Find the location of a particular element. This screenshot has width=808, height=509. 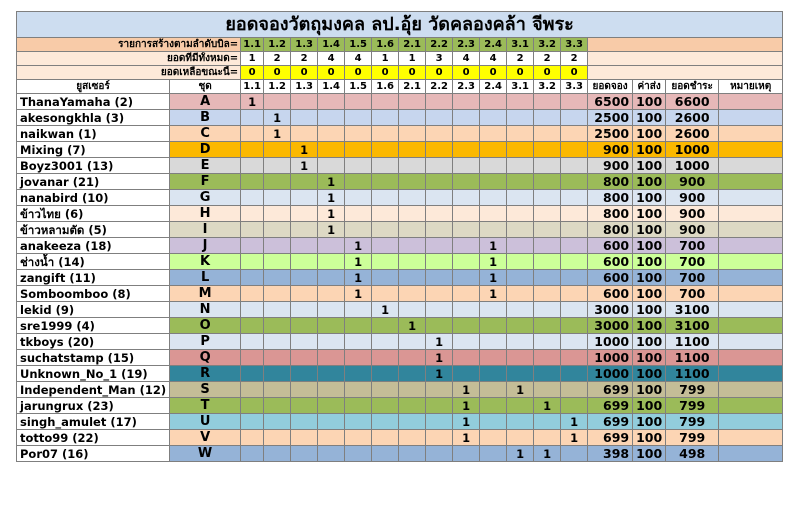

item-remaining-cell: 0 is located at coordinates (277, 72).